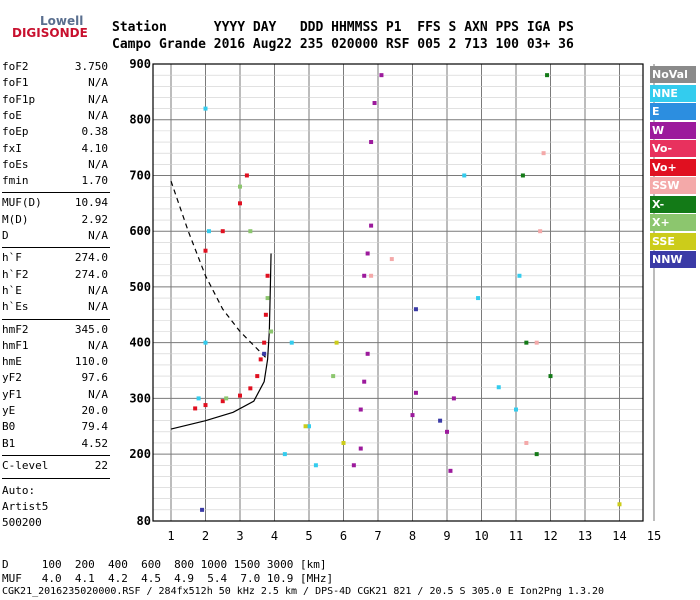 This screenshot has height=600, width=700. Describe the element at coordinates (15, 181) in the screenshot. I see `param-label: fmin` at that location.